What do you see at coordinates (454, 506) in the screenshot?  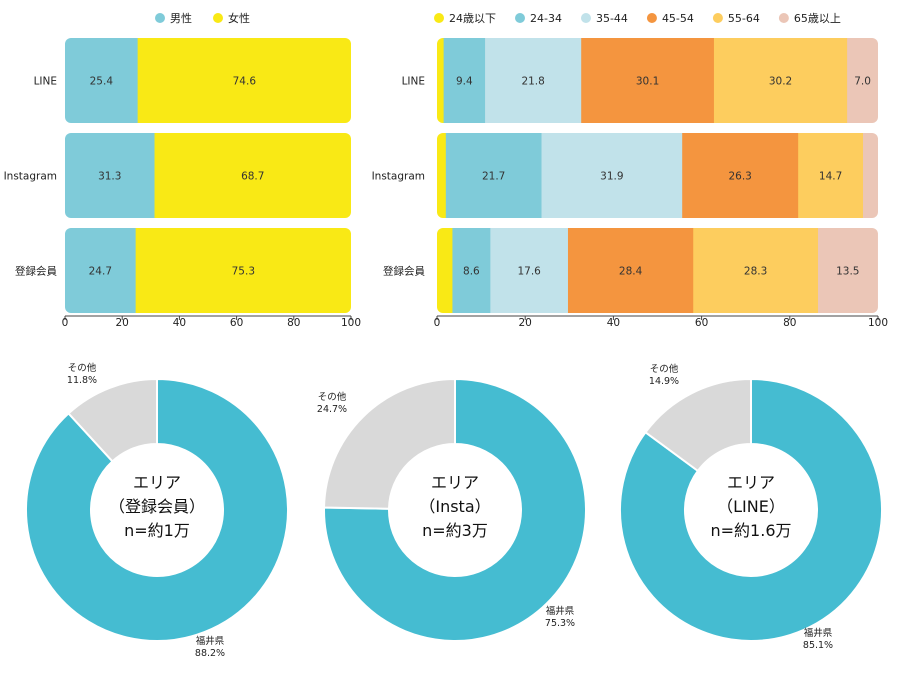 I see `center-label-line: （Insta）` at bounding box center [454, 506].